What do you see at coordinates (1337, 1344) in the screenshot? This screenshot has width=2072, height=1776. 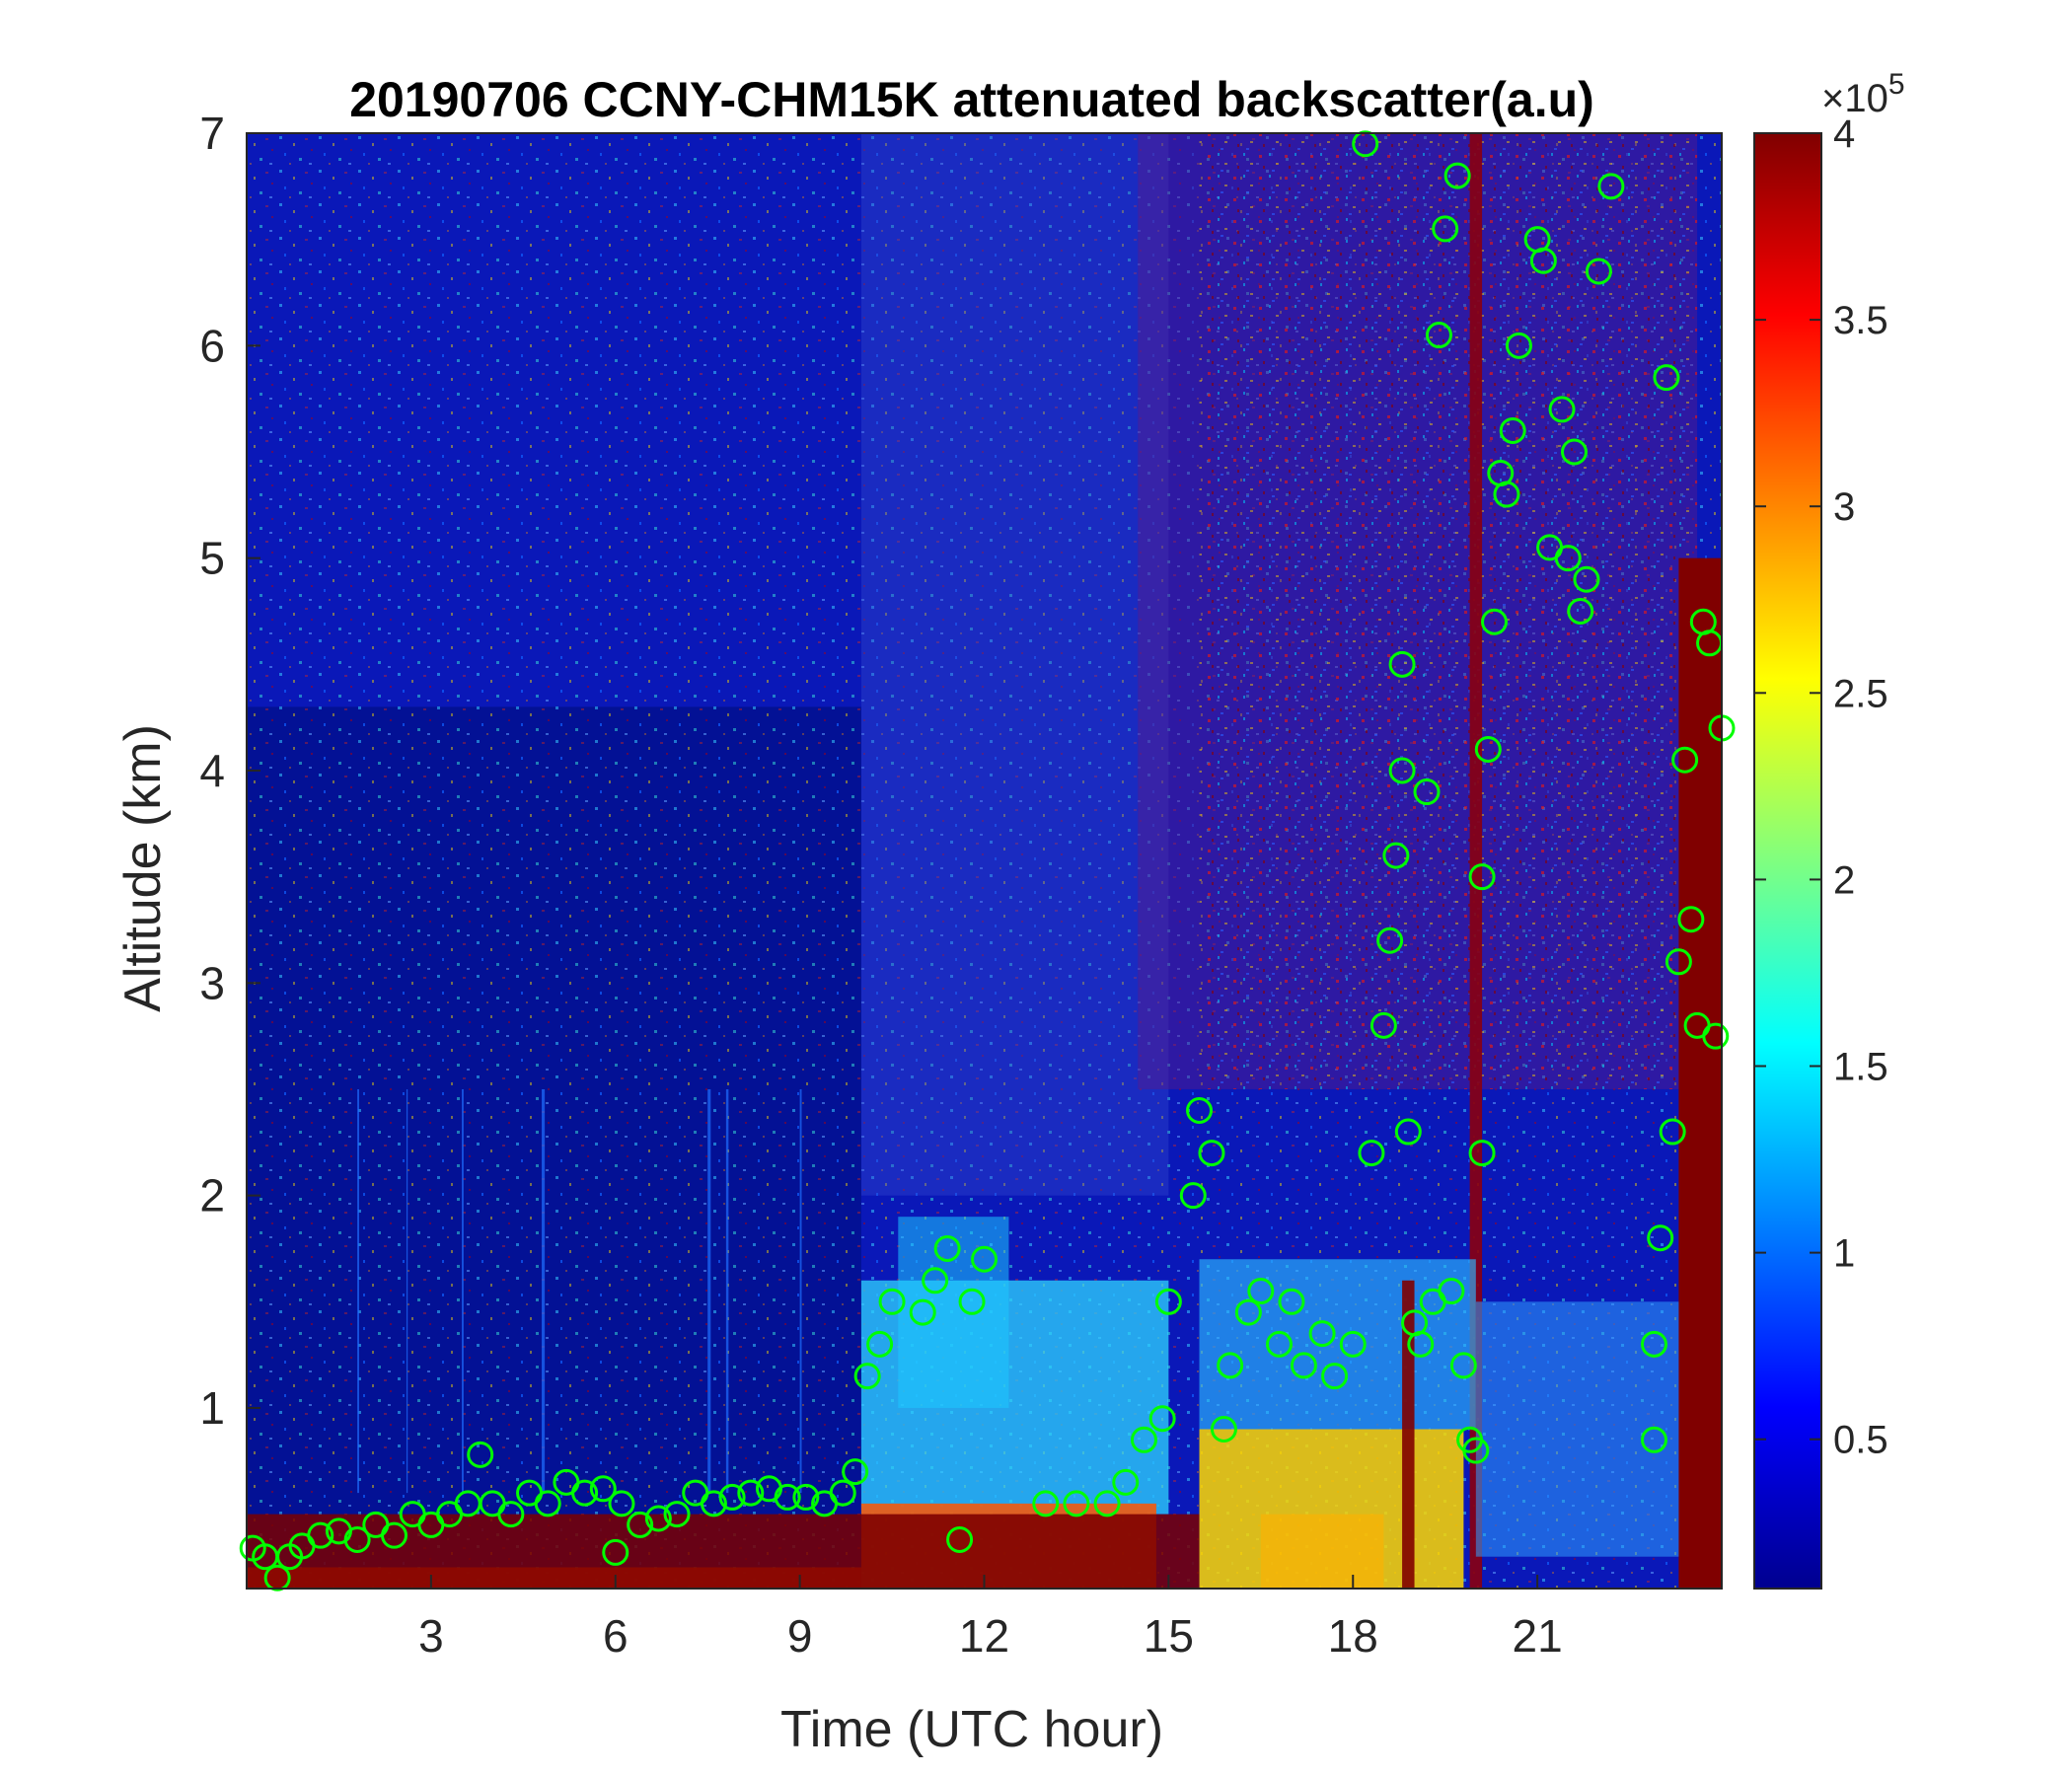 I see `heatmap-cyan-afternoon` at bounding box center [1337, 1344].